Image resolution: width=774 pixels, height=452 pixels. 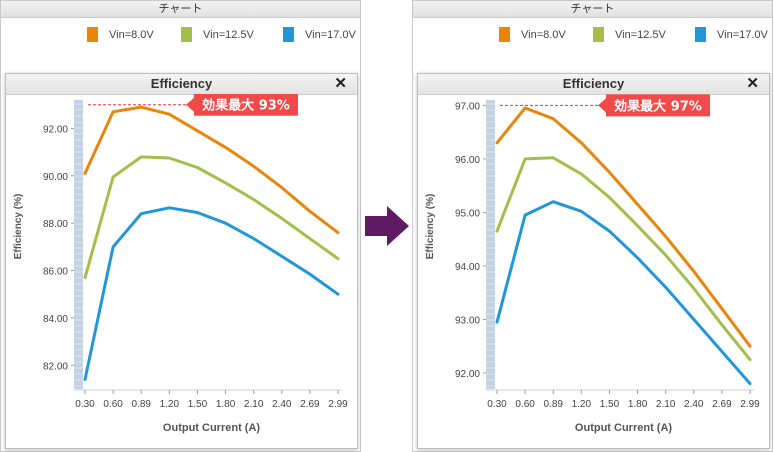 I want to click on y-tick-label: 82.00, so click(x=55, y=366).